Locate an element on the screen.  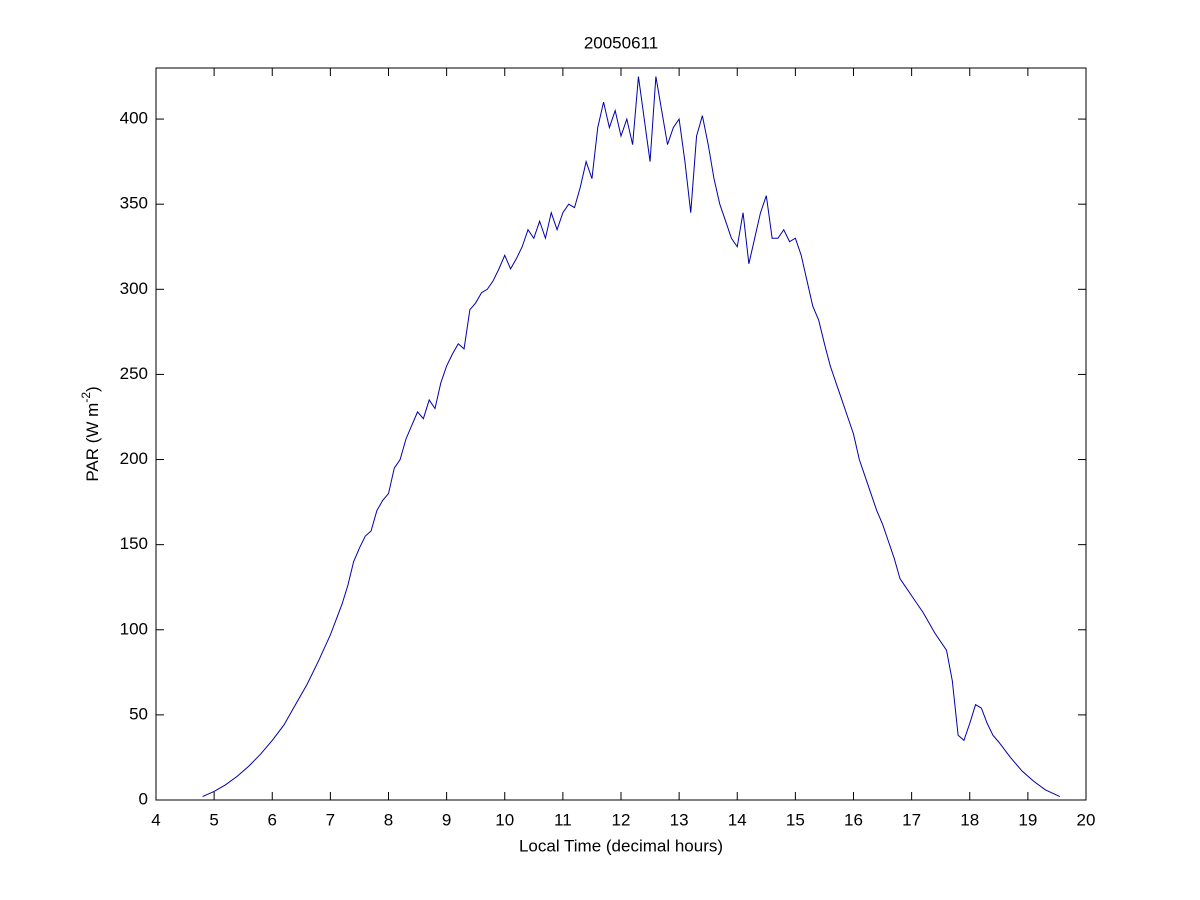
x-tick-label: 15 is located at coordinates (795, 819).